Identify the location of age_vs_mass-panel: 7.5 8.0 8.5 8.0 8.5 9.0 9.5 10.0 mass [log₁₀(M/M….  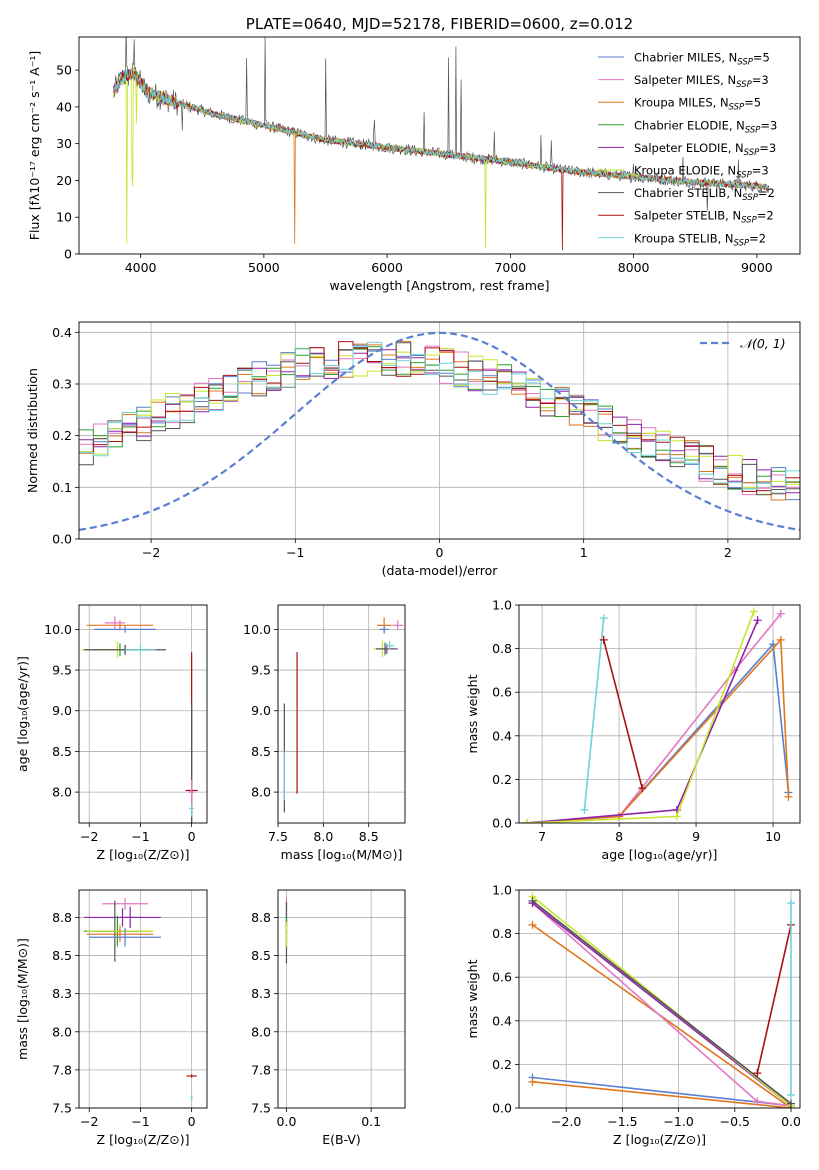
(324, 733).